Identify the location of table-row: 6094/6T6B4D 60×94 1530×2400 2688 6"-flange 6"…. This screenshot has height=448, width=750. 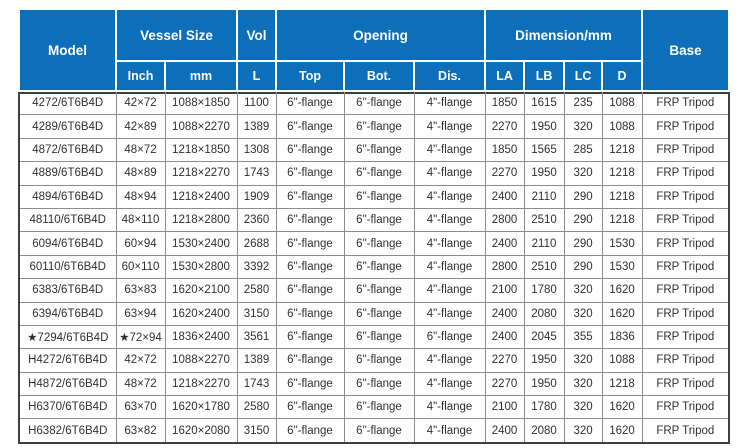
(374, 243).